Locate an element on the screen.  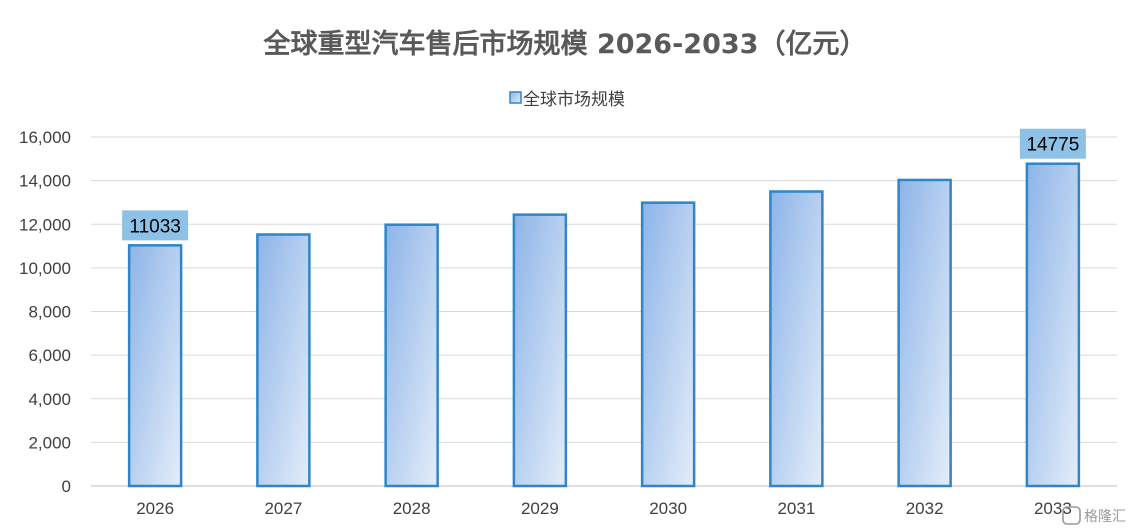
x-tick-label: 2029 is located at coordinates (540, 508).